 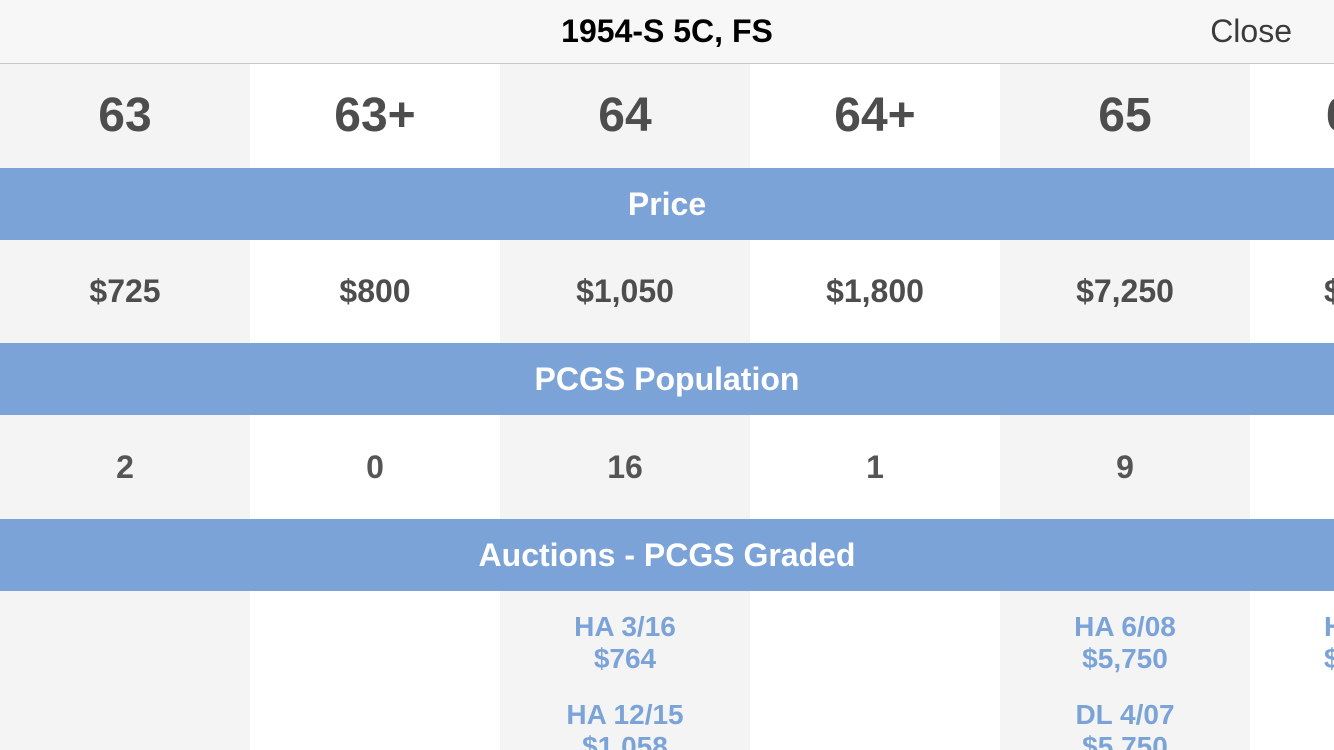 I want to click on section-header-auctions: Auctions - PCGS Graded, so click(x=667, y=555).